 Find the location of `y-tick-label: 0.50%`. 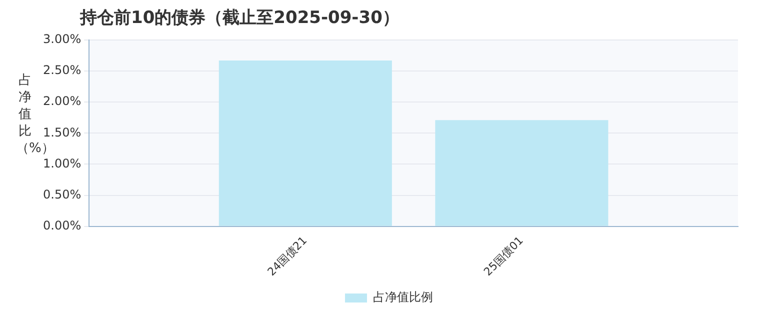

y-tick-label: 0.50% is located at coordinates (62, 194).